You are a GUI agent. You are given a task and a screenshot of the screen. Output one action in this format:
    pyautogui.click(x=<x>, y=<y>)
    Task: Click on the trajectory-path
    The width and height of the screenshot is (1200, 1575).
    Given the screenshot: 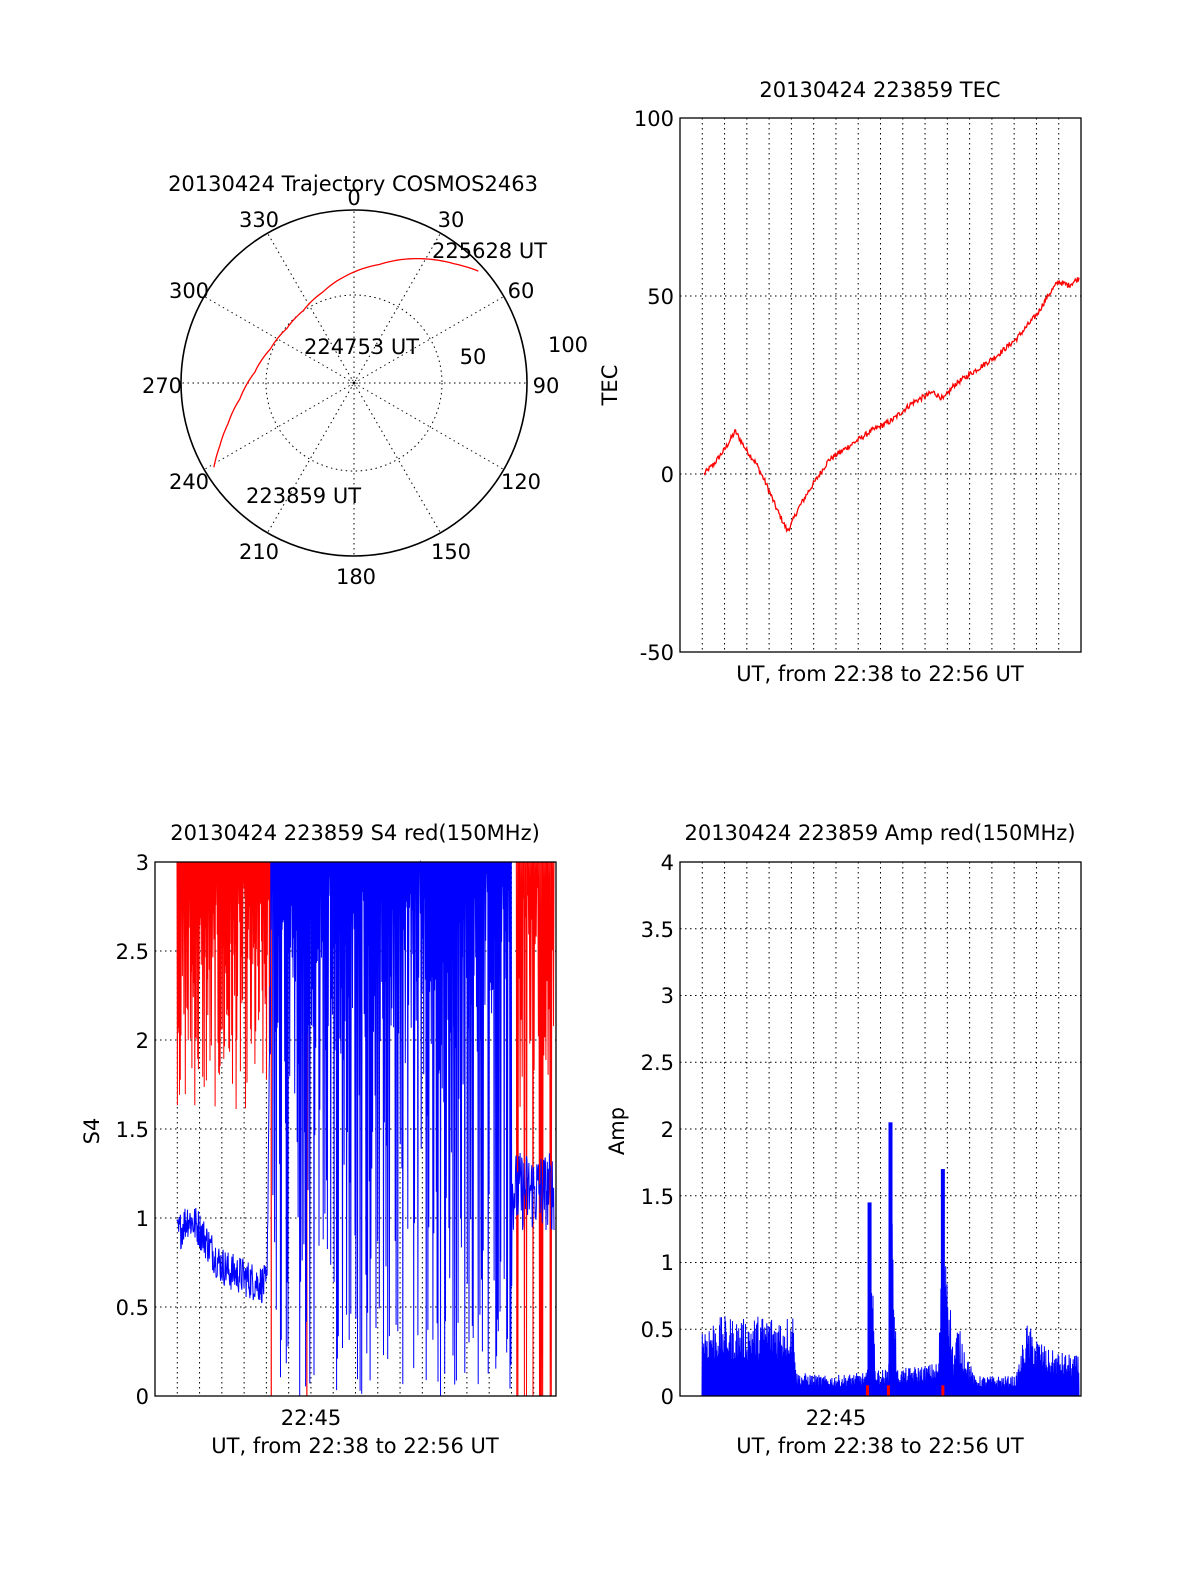 What is the action you would take?
    pyautogui.click(x=346, y=362)
    